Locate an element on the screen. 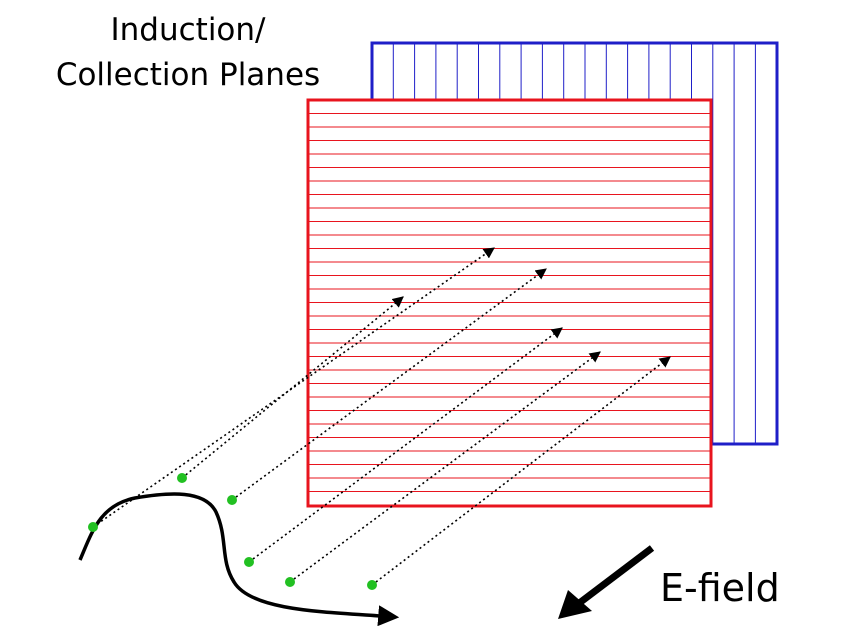  title-line-2: Collection Planes is located at coordinates (188, 75).